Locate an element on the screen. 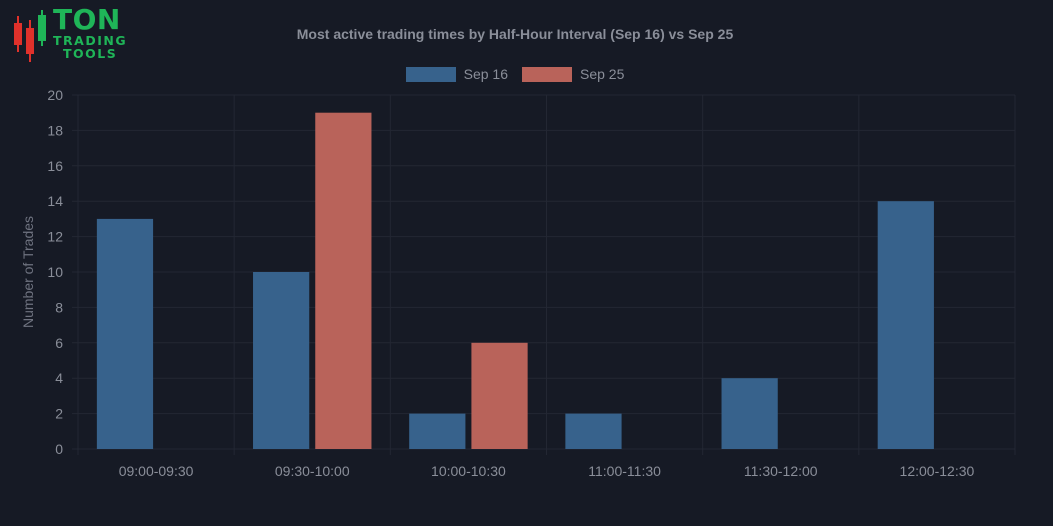  y-tick-label: 14 is located at coordinates (55, 201).